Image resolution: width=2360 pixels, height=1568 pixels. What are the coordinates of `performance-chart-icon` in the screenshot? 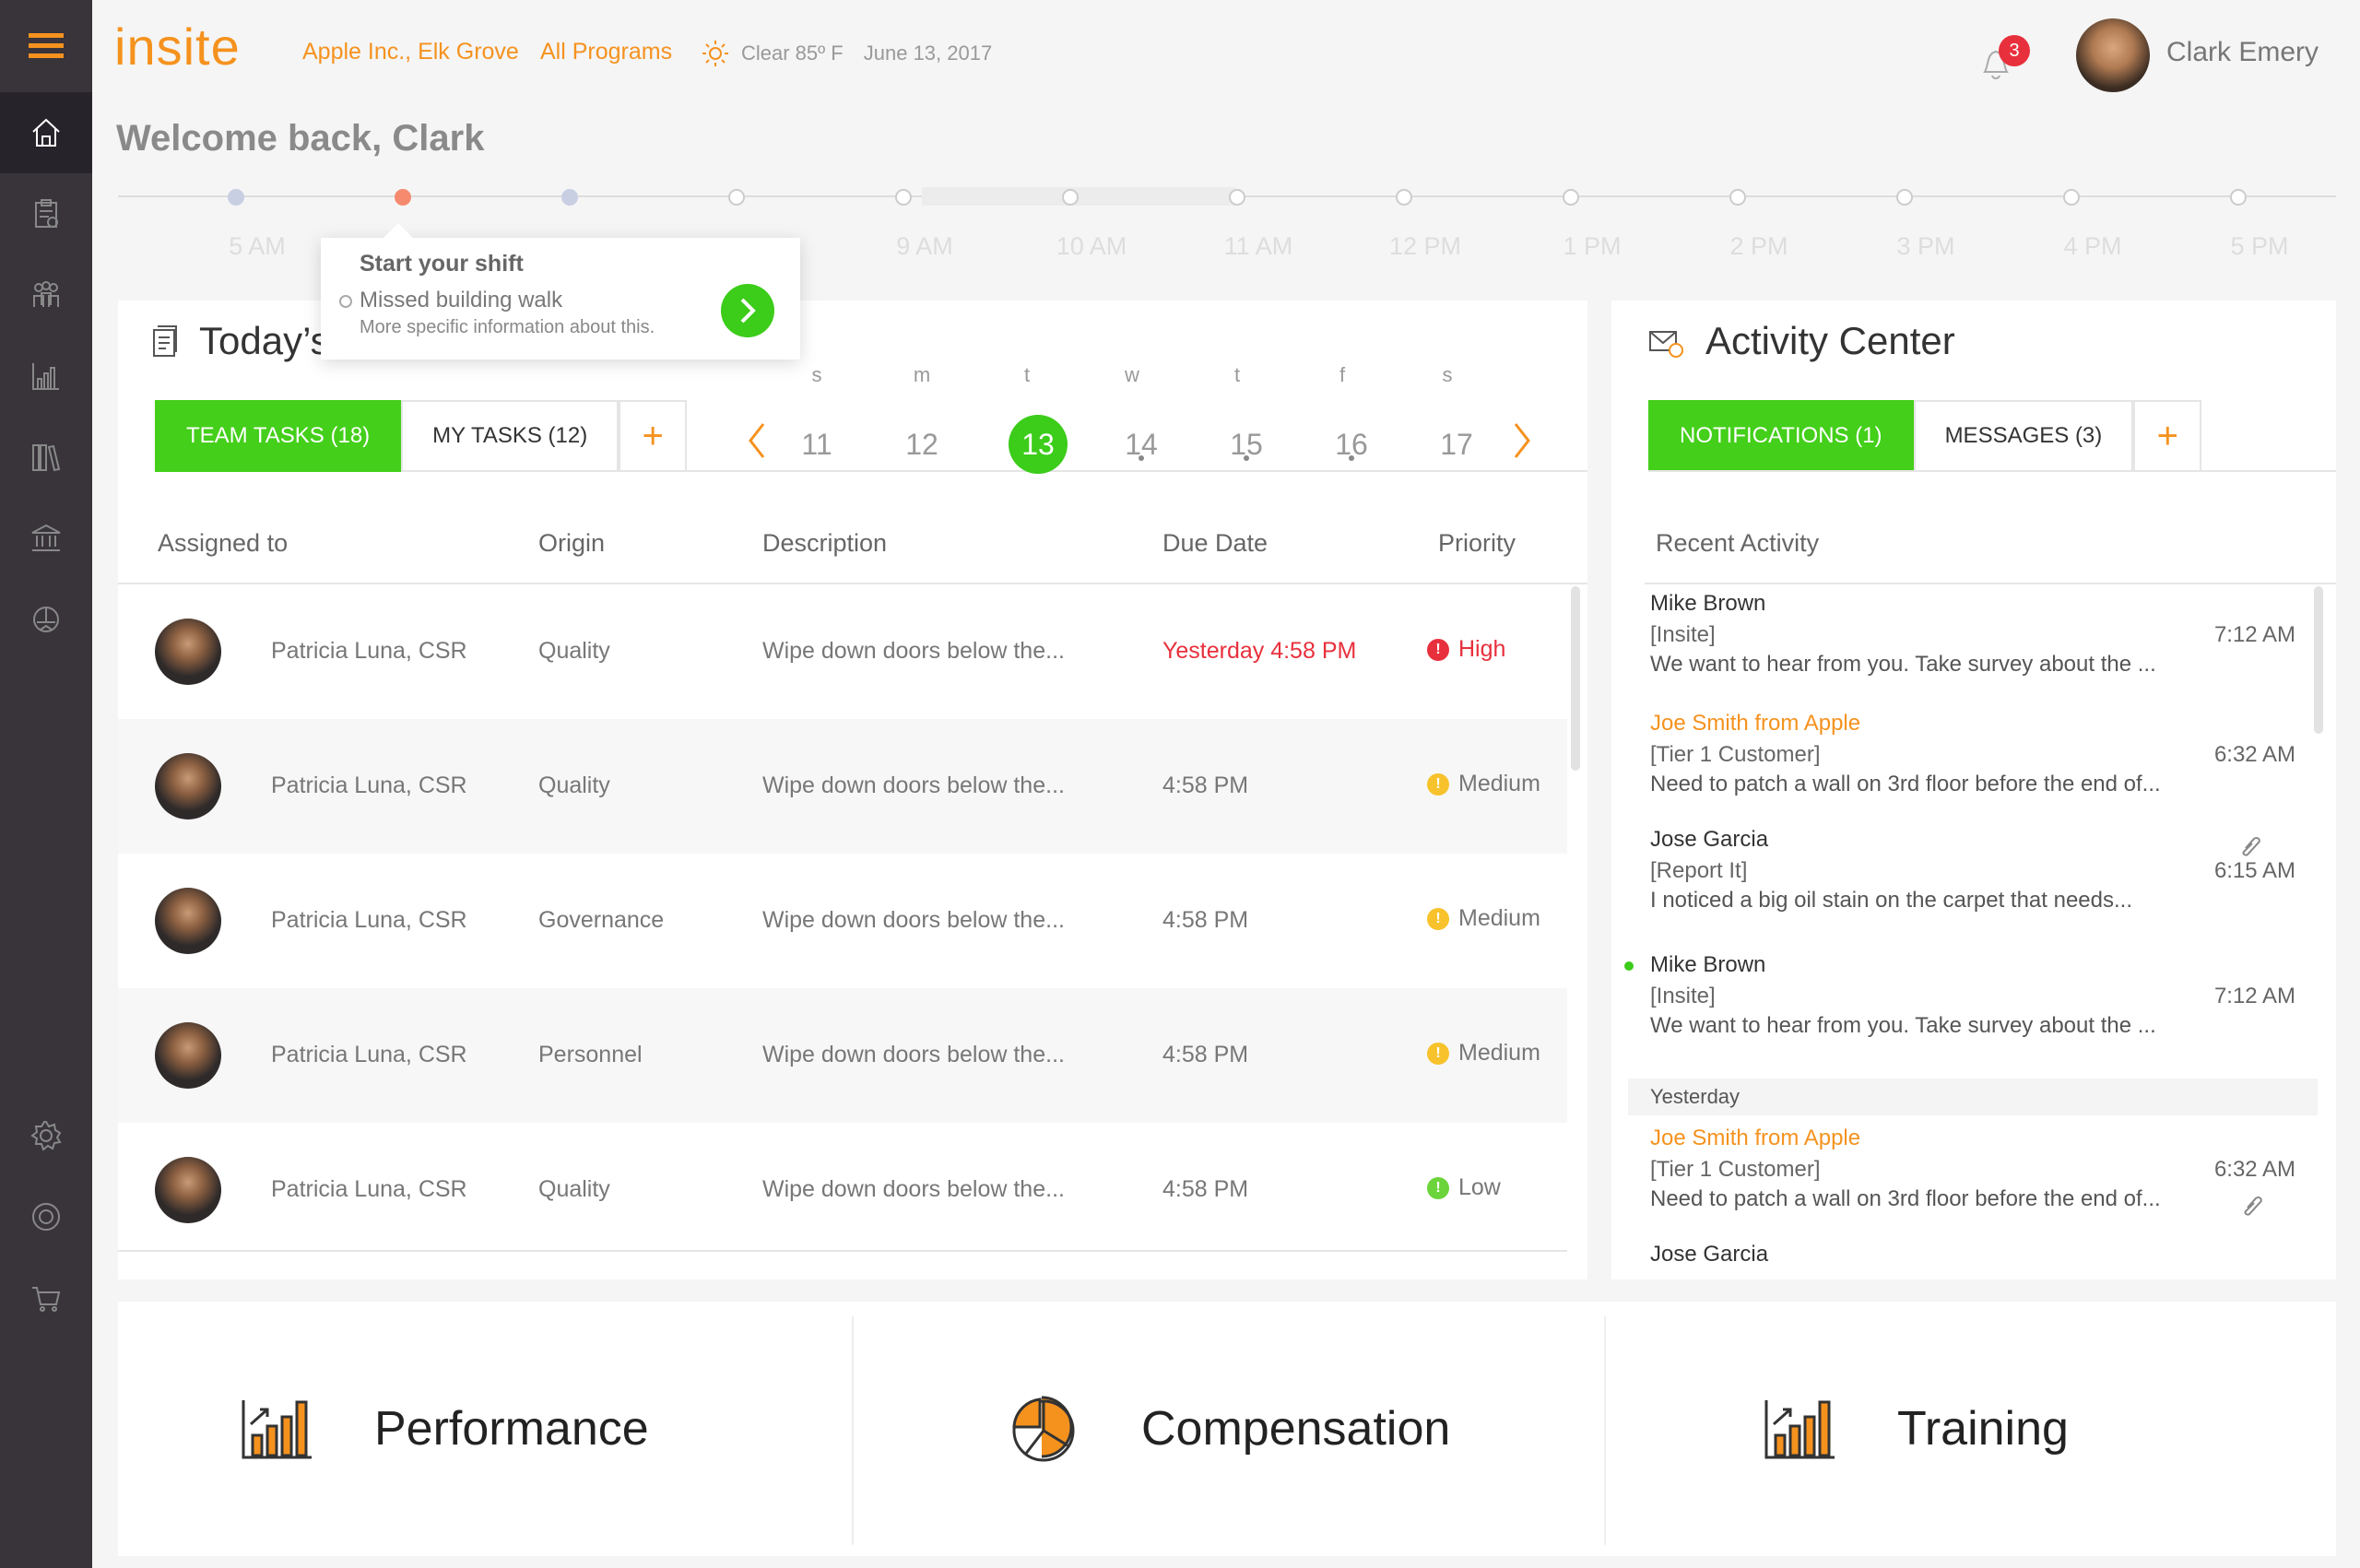 It's located at (277, 1429).